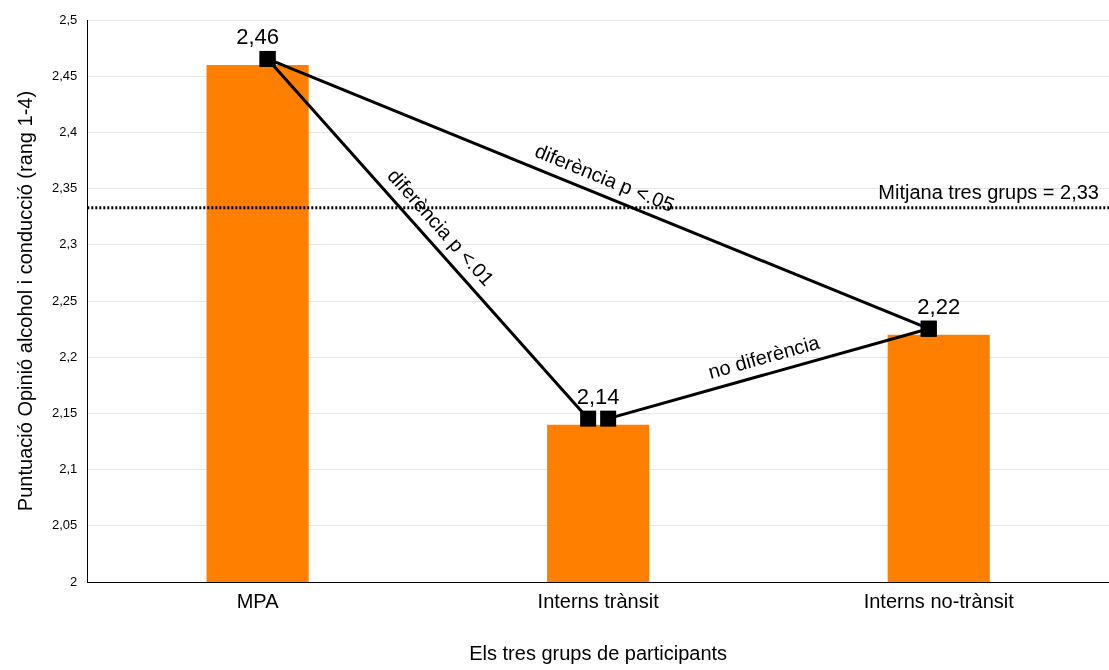 The width and height of the screenshot is (1109, 670). Describe the element at coordinates (598, 652) in the screenshot. I see `x-axis-title: Els tres grups de participants` at that location.